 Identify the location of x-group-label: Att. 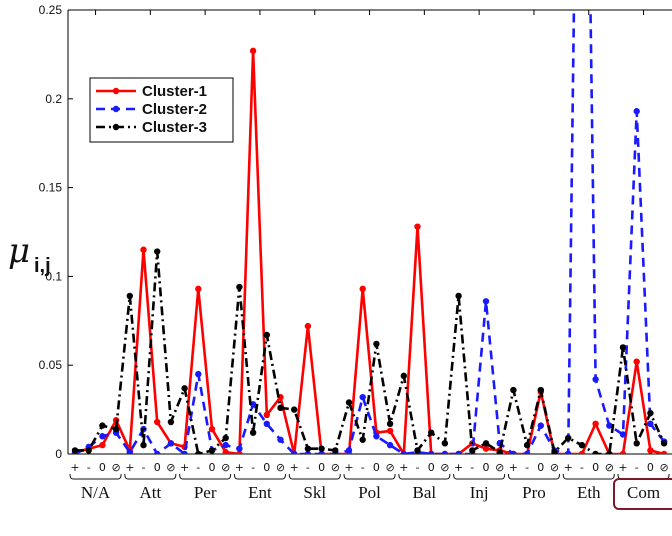
(150, 492).